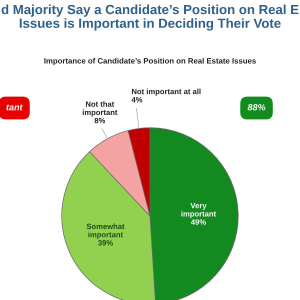  I want to click on chart-title: d Majority Say a Candidate’s Position on Real E Issues is Important in Deciding Their Vote, so click(150, 17).